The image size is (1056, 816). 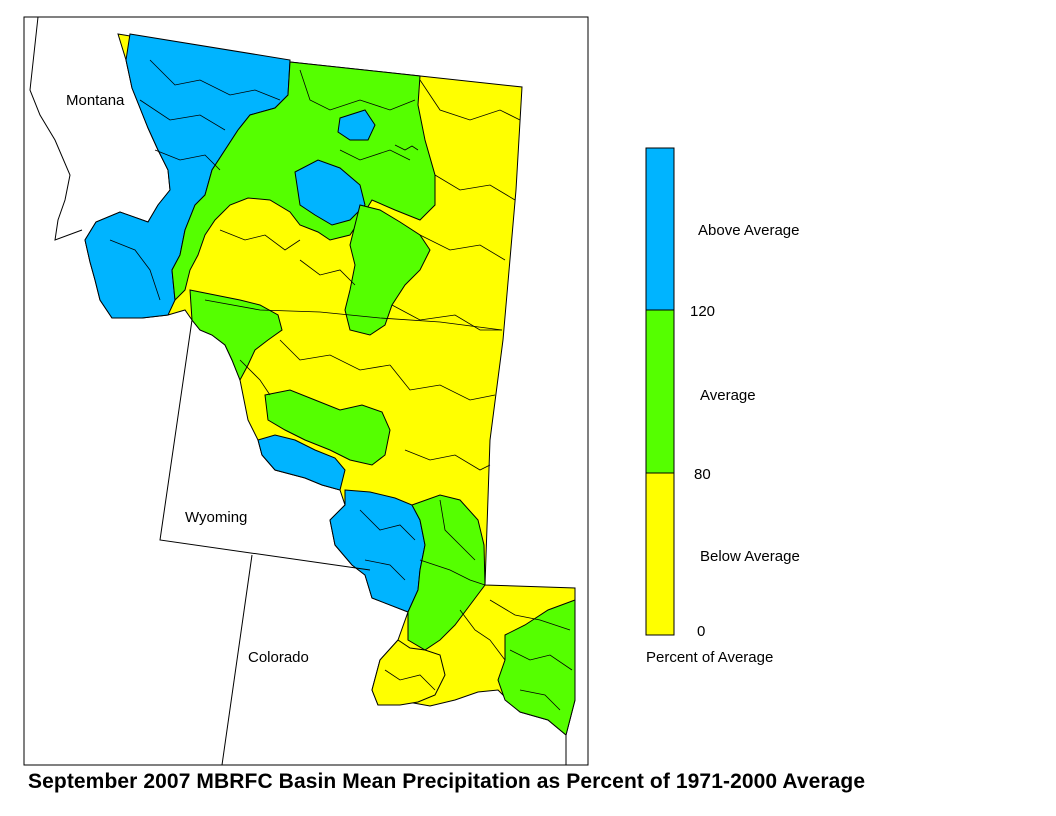 I want to click on state-label-montana: Montana, so click(x=95, y=100).